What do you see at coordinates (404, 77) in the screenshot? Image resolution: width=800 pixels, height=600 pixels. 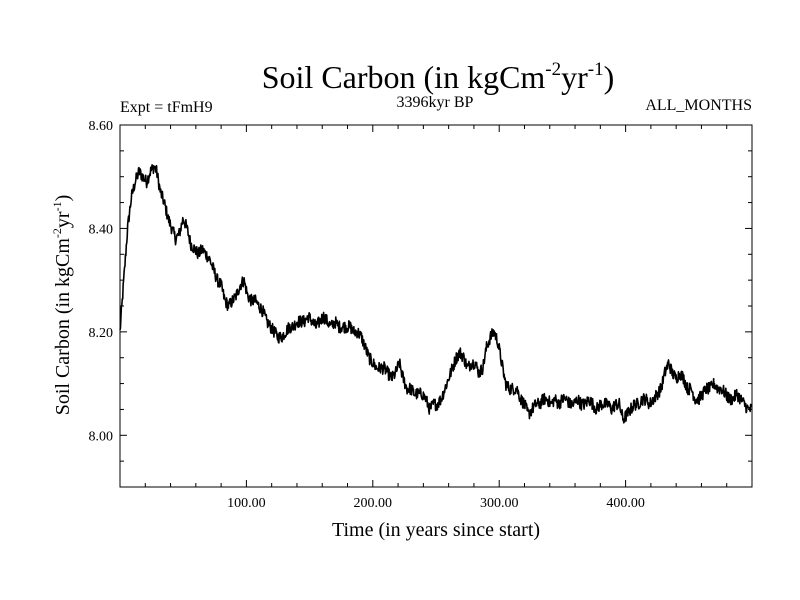 I see `chart-title-main: Soil Carbon (in kgCm` at bounding box center [404, 77].